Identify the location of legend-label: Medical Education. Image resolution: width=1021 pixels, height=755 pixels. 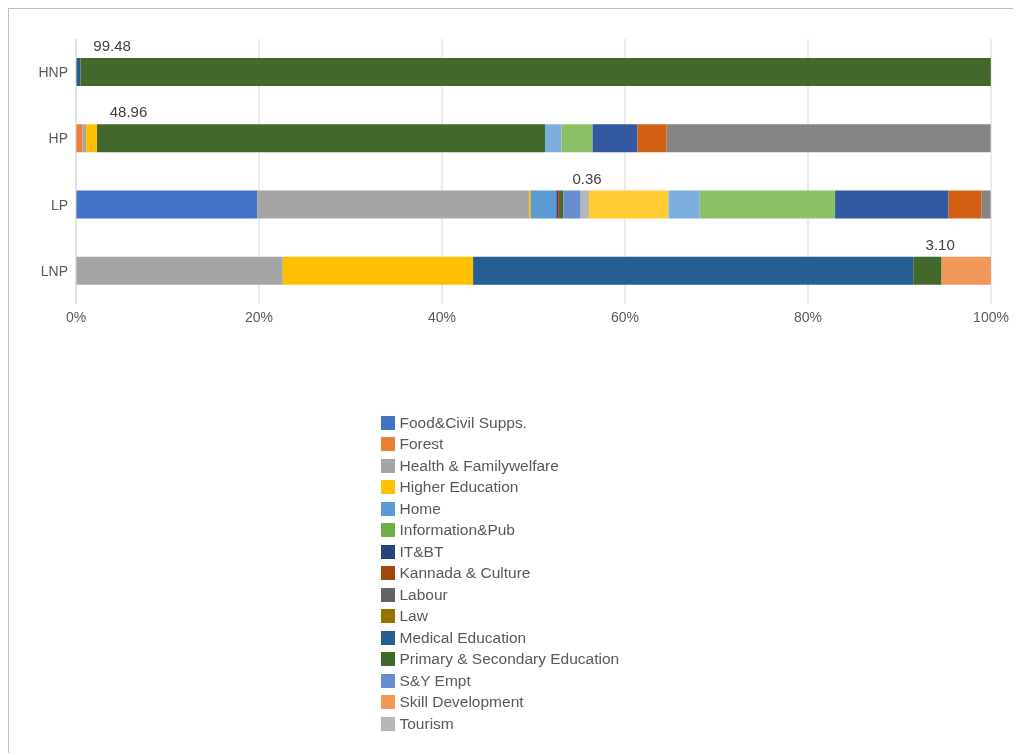
(463, 637).